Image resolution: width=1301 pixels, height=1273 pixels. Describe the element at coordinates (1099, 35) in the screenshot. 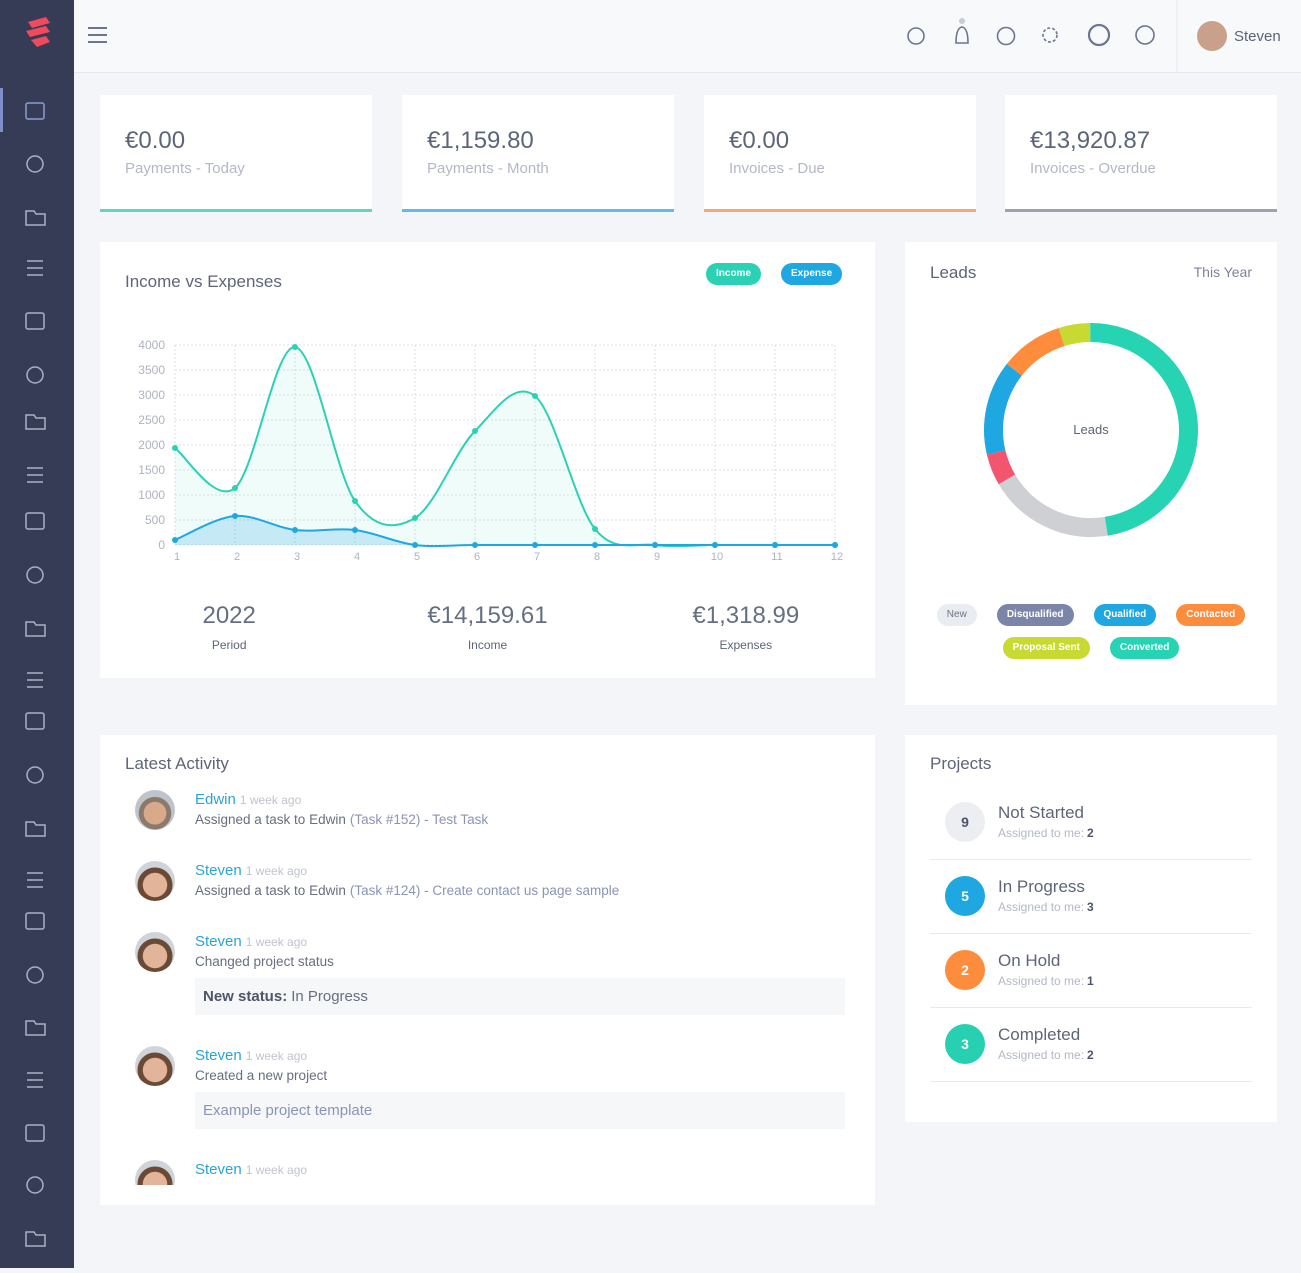

I see `add-icon` at that location.